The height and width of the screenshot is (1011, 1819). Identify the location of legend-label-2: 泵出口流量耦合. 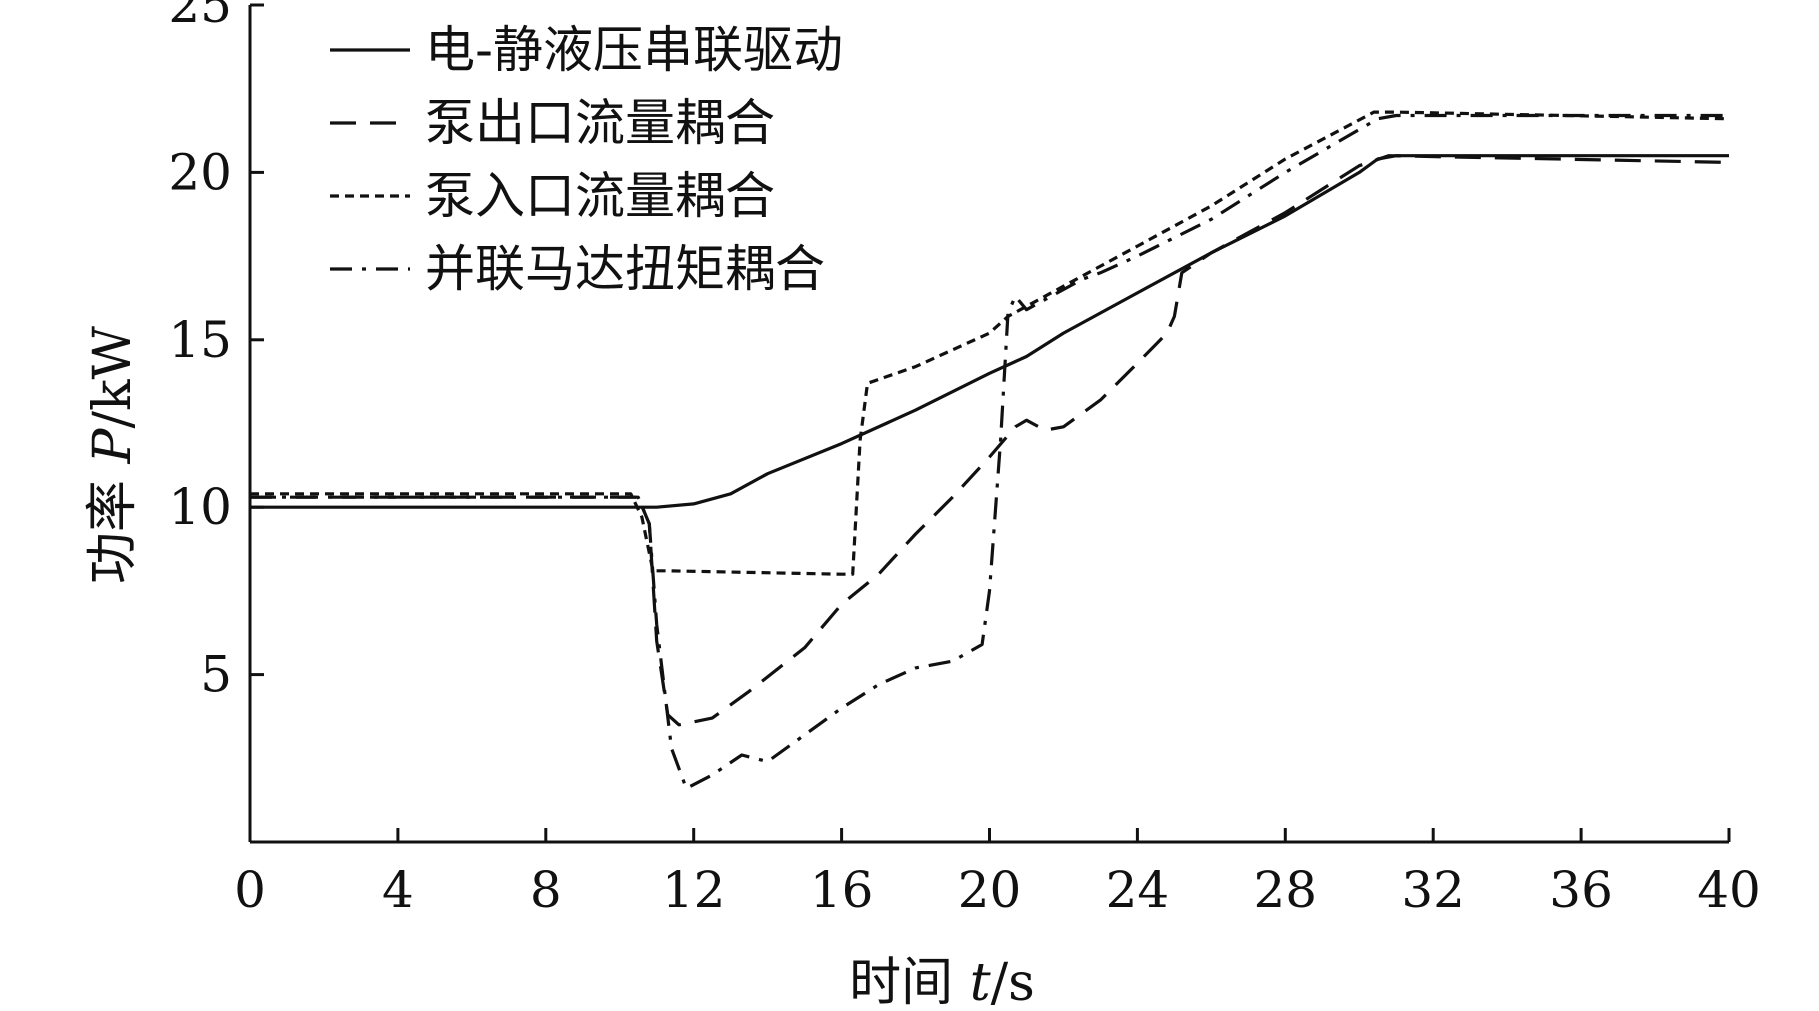
(600, 123).